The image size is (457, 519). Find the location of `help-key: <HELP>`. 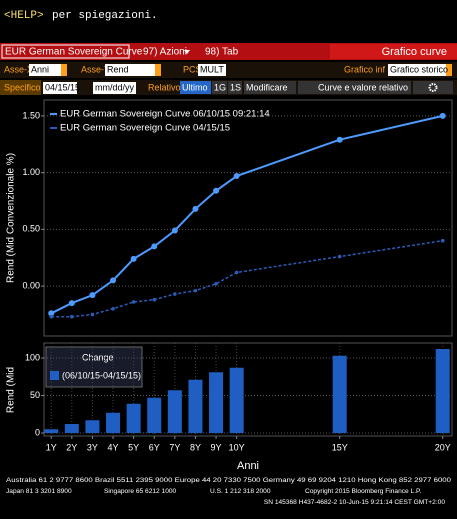

help-key: <HELP> is located at coordinates (24, 16).